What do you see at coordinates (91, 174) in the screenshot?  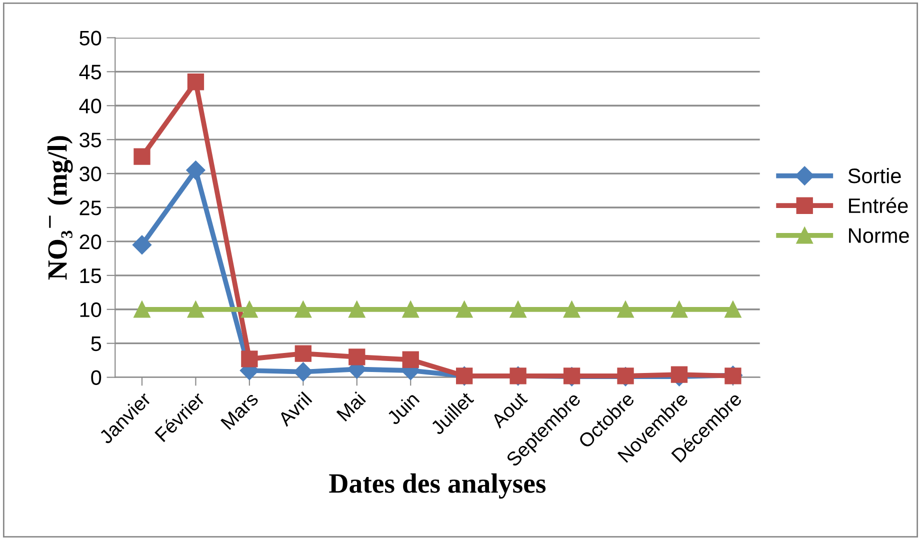 I see `y-tick-label: 30` at bounding box center [91, 174].